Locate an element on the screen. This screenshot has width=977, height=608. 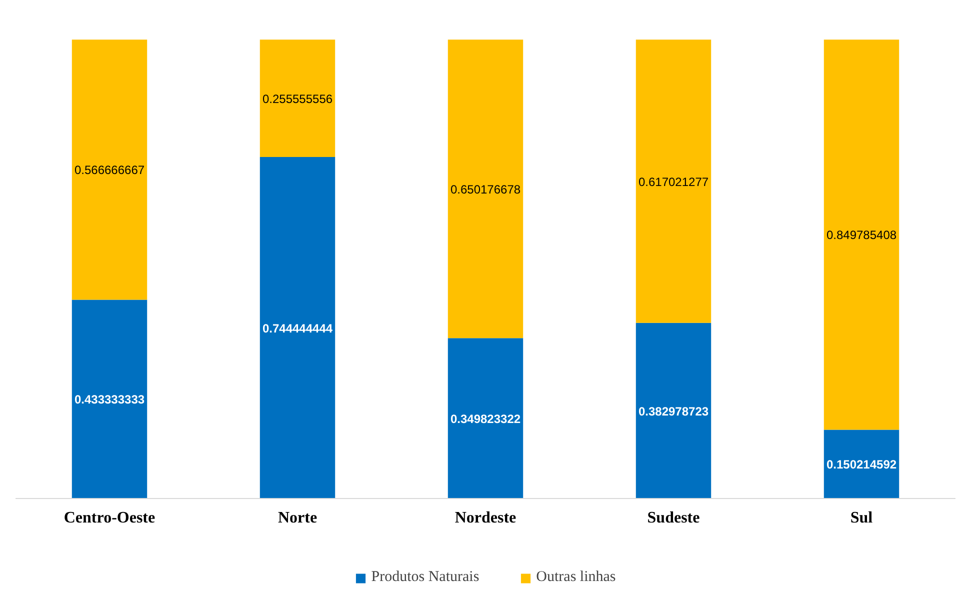
data-label: 0.849785408 is located at coordinates (861, 235).